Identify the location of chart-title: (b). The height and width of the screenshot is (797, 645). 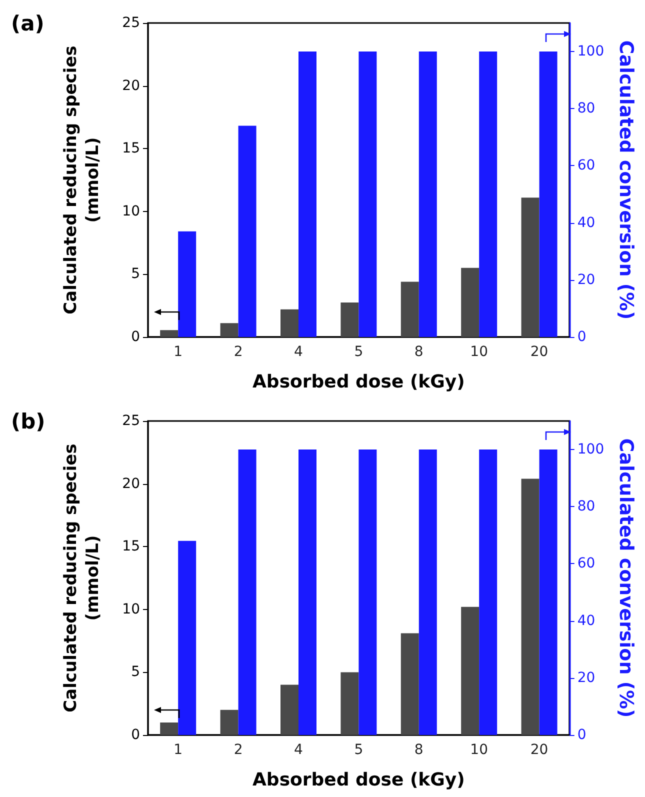
(28, 422).